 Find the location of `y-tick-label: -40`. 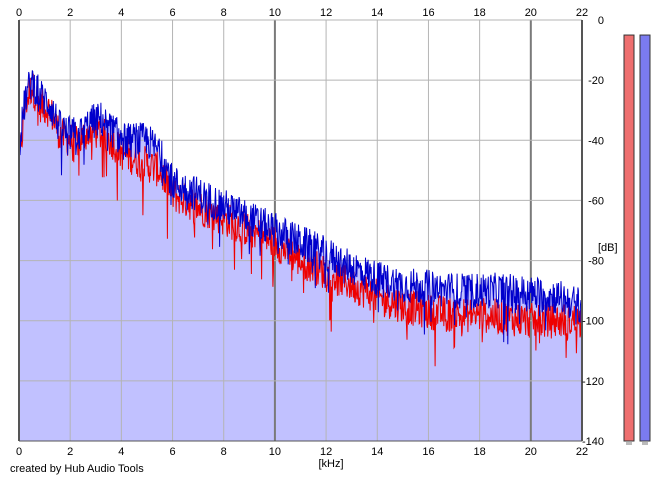

y-tick-label: -40 is located at coordinates (596, 141).